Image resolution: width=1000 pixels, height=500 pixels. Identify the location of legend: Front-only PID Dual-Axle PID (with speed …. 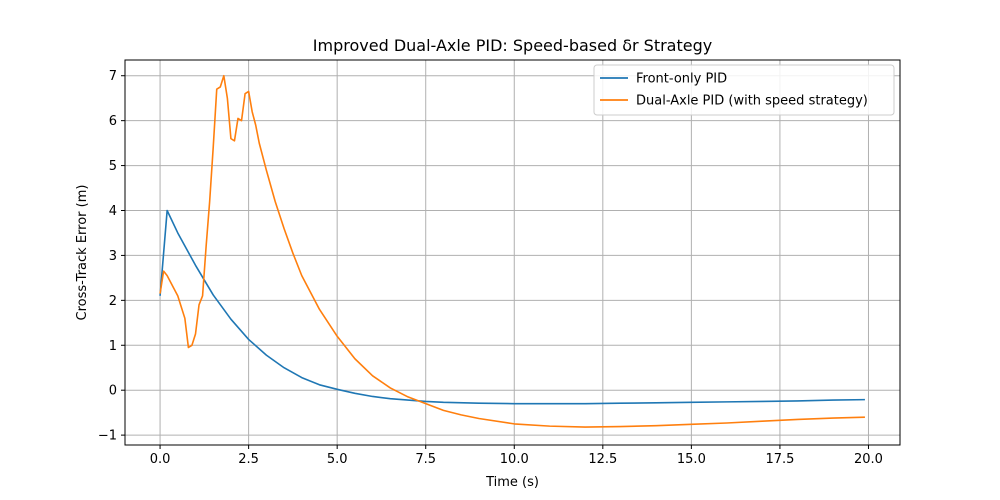
(744, 90).